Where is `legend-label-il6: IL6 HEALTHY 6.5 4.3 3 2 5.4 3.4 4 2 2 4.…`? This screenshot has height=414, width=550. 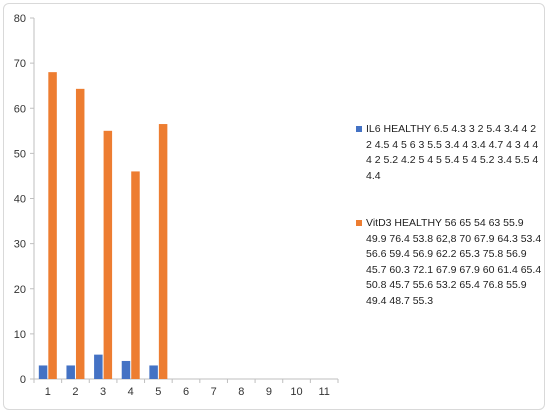
legend-label-il6: IL6 HEALTHY 6.5 4.3 3 2 5.4 3.4 4 2 2 4.… is located at coordinates (452, 152).